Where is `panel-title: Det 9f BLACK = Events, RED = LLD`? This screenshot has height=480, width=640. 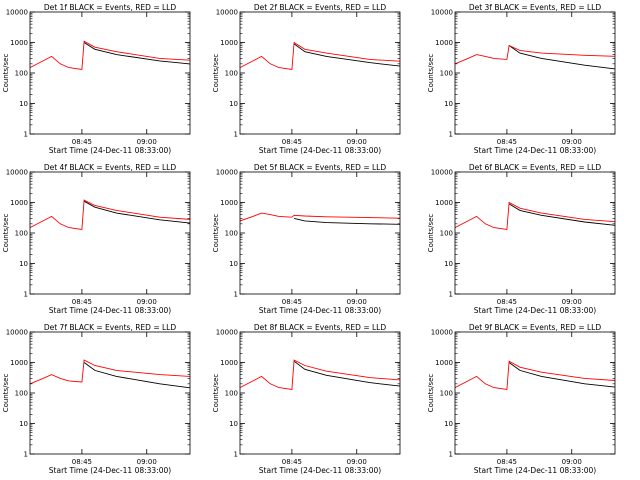 panel-title: Det 9f BLACK = Events, RED = LLD is located at coordinates (535, 327).